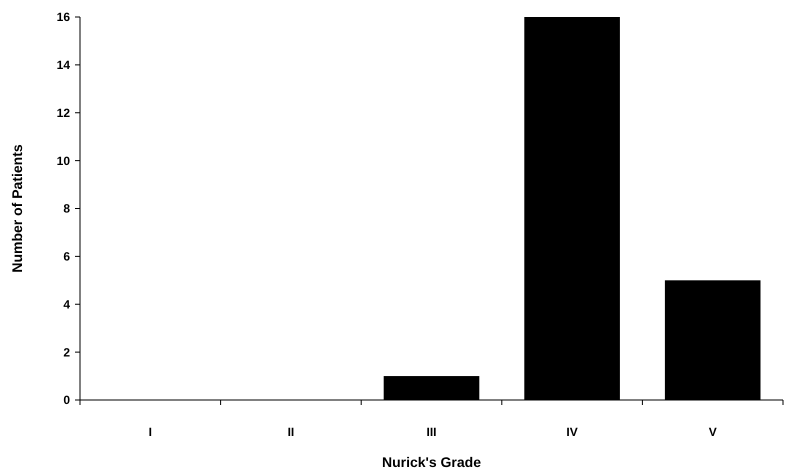  What do you see at coordinates (63, 161) in the screenshot?
I see `y-tick-label: 10` at bounding box center [63, 161].